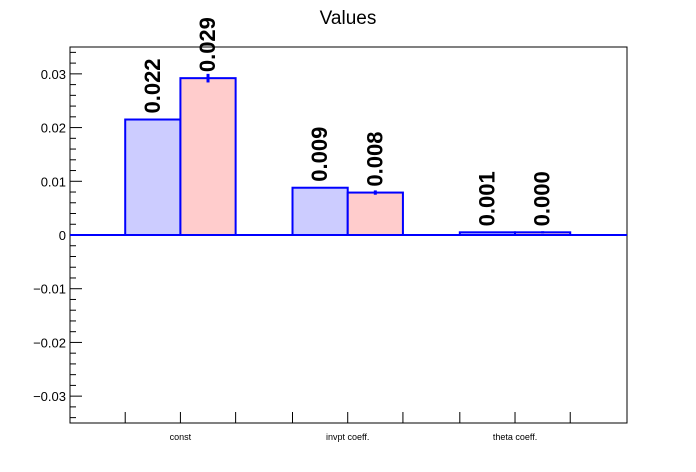 The image size is (696, 472). What do you see at coordinates (53, 128) in the screenshot?
I see `y-tick-label: 0.02` at bounding box center [53, 128].